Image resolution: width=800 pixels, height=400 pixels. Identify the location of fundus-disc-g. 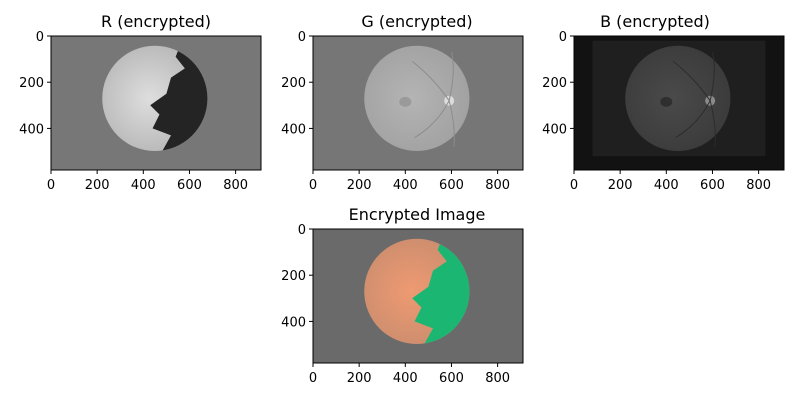
(417, 98).